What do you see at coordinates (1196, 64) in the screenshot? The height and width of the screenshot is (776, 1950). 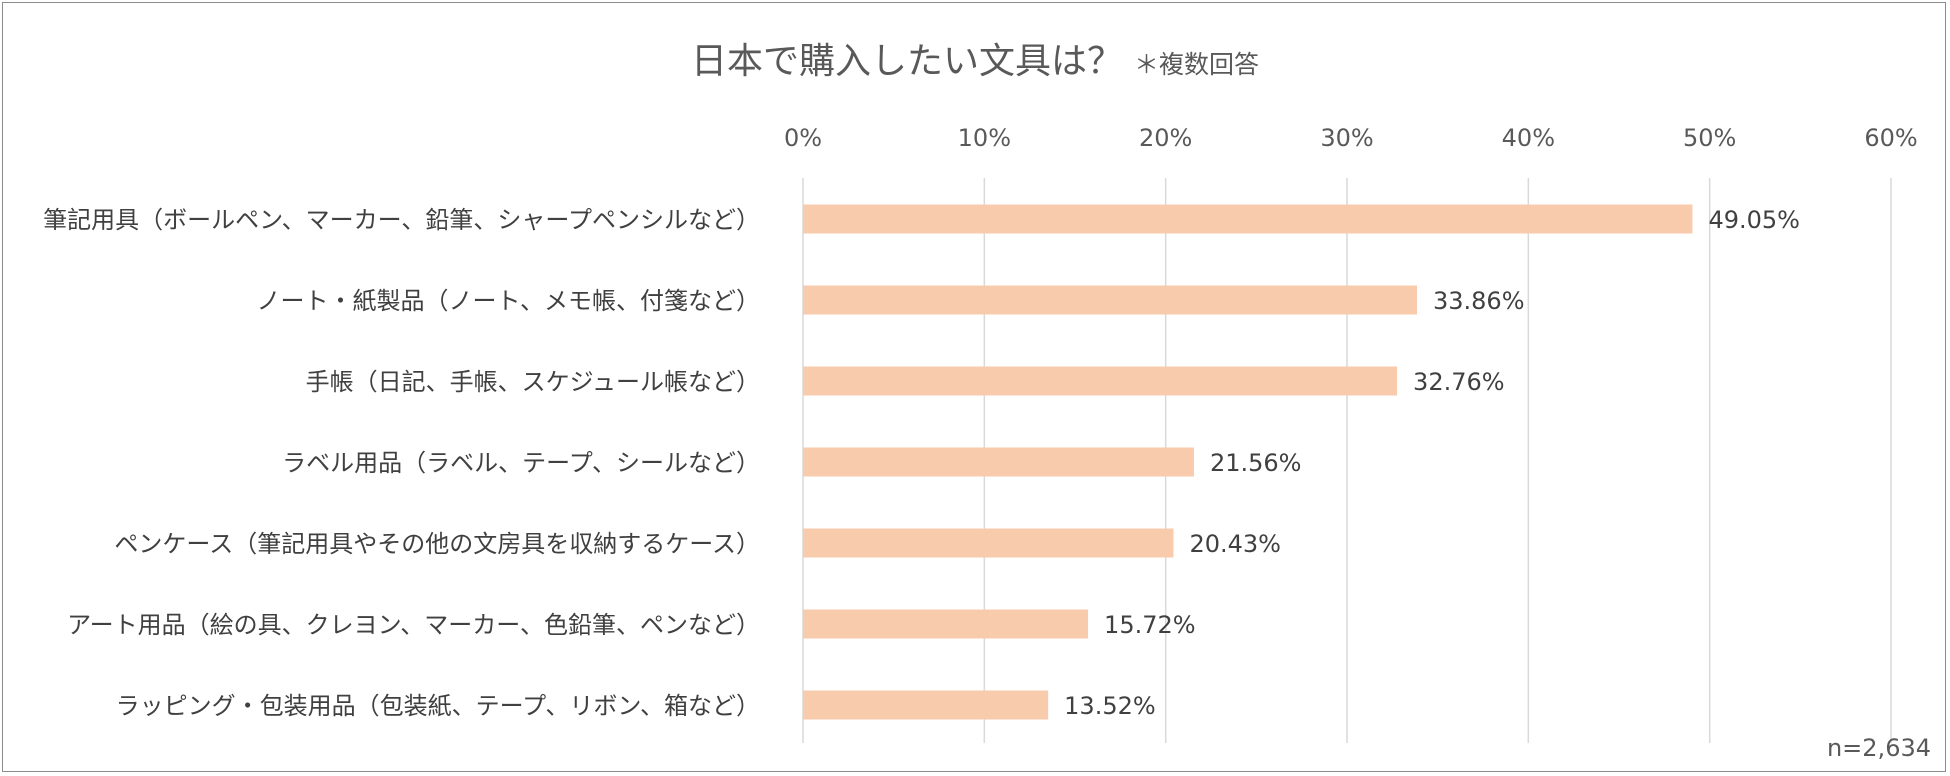 I see `chart-subtitle: ＊複数回答` at bounding box center [1196, 64].